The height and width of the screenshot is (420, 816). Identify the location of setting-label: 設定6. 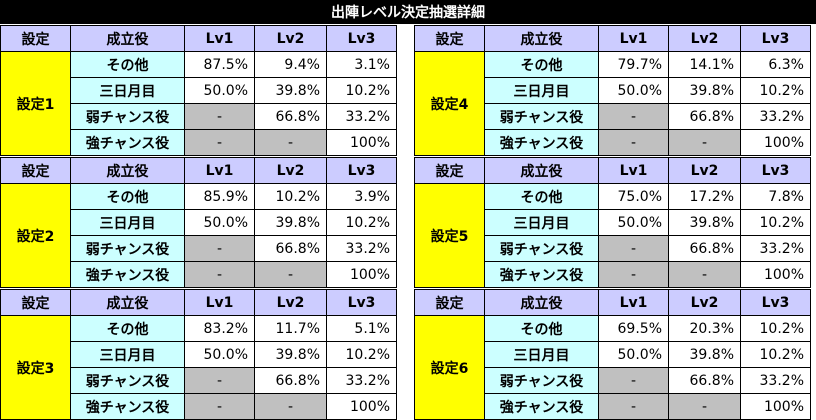
(449, 367).